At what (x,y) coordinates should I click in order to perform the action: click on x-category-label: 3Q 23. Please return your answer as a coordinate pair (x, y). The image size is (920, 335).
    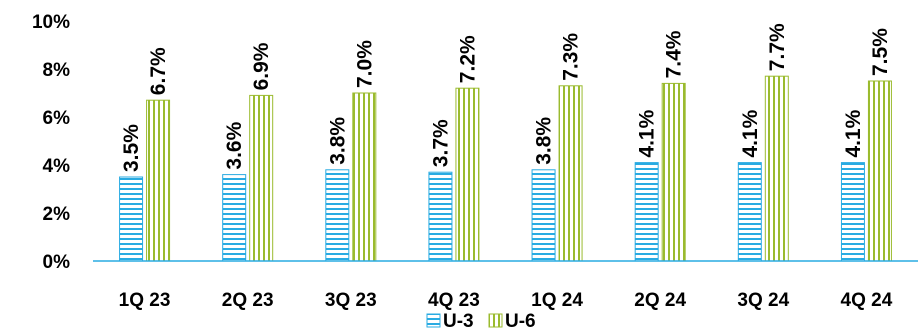
    Looking at the image, I should click on (351, 300).